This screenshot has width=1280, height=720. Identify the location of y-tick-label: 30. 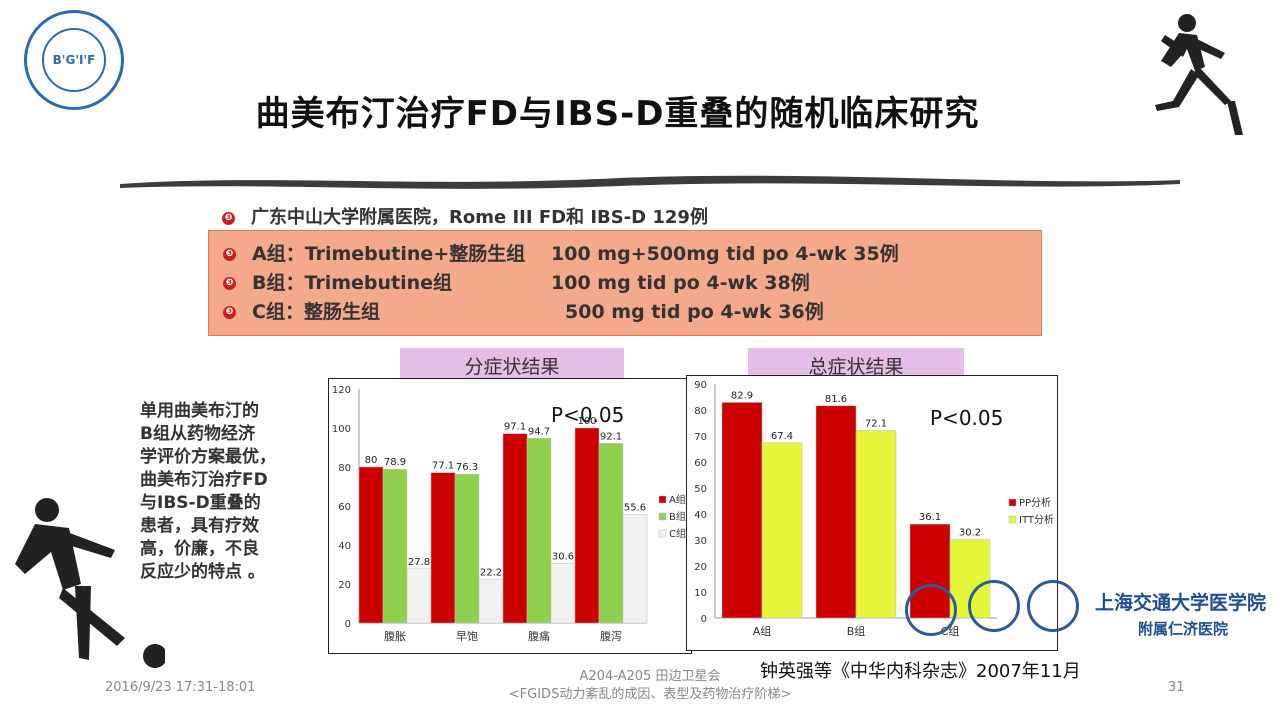
(700, 541).